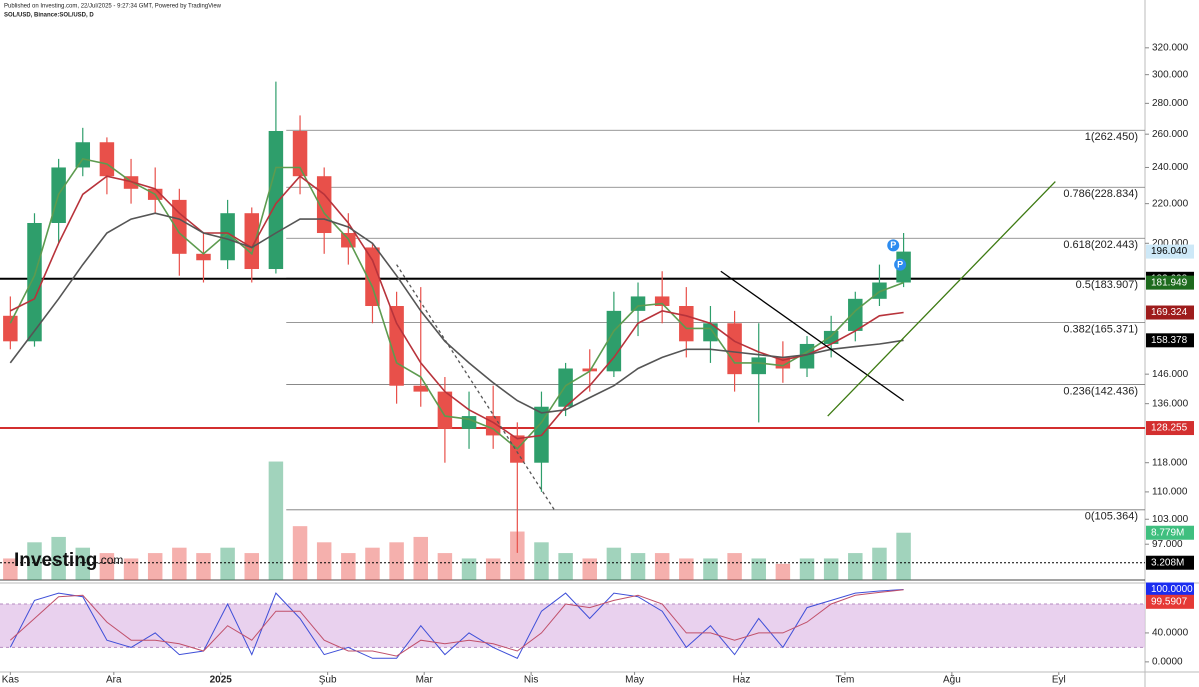 The image size is (1199, 687). I want to click on chart-subtitle: SOL/USD, Binance:SOL/USD, D, so click(49, 16).